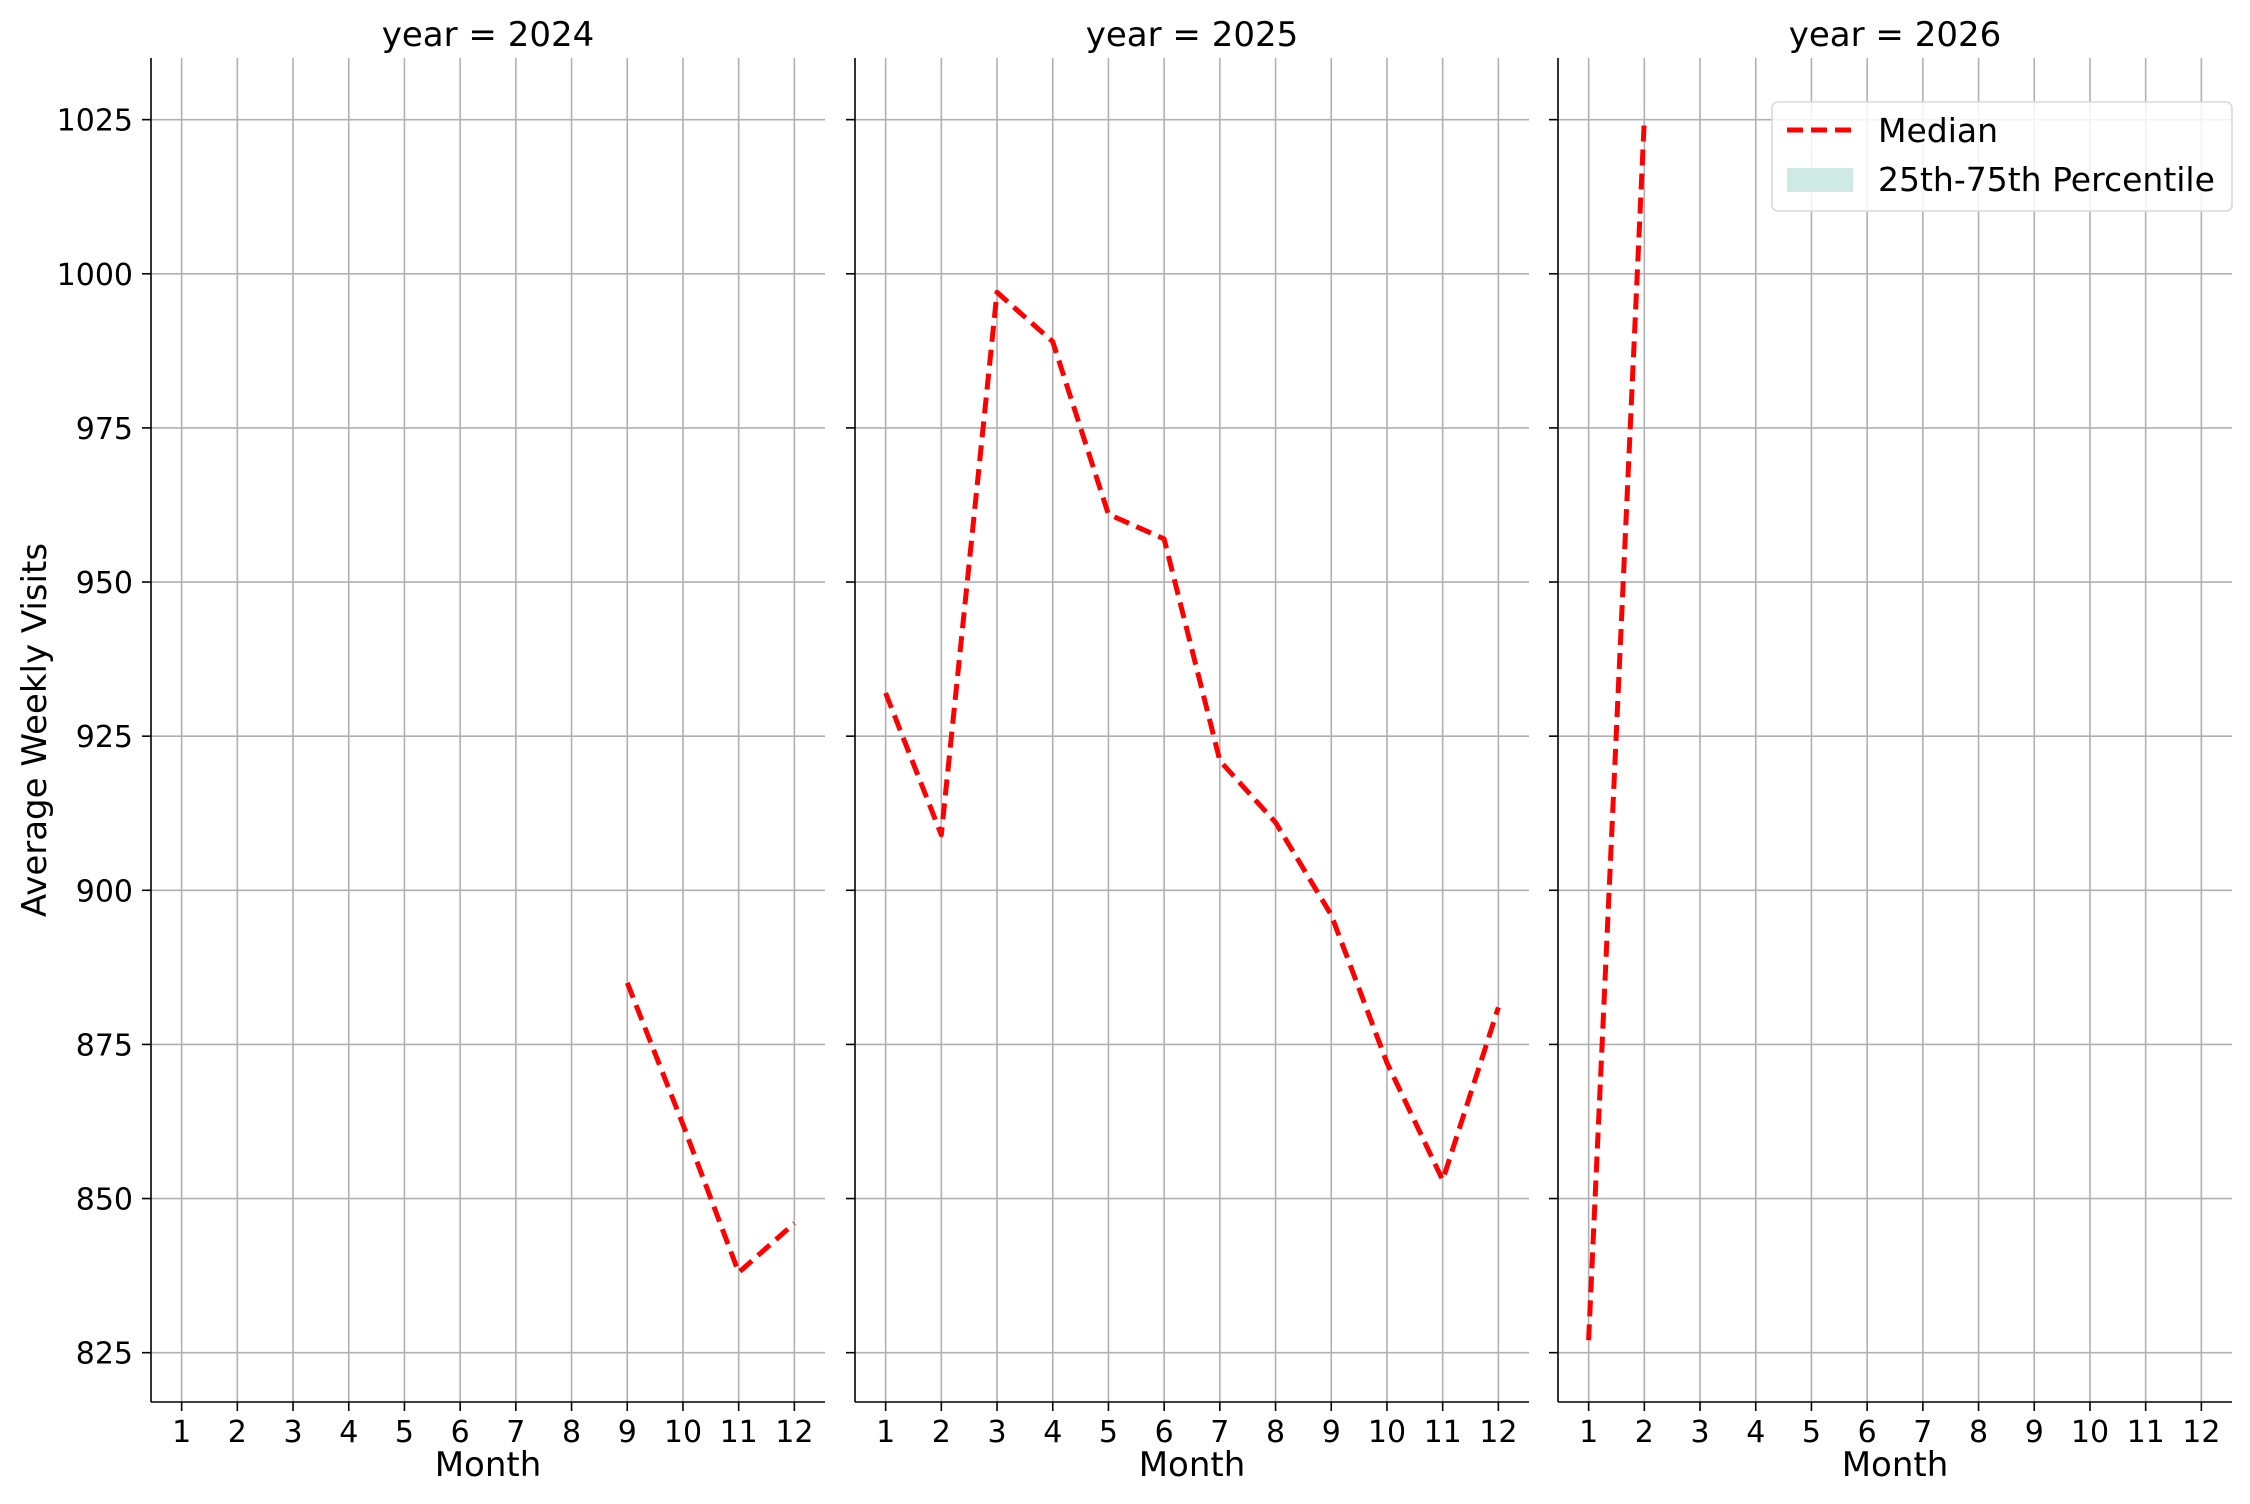 Image resolution: width=2250 pixels, height=1504 pixels. What do you see at coordinates (104, 737) in the screenshot?
I see `y-tick-label: 925` at bounding box center [104, 737].